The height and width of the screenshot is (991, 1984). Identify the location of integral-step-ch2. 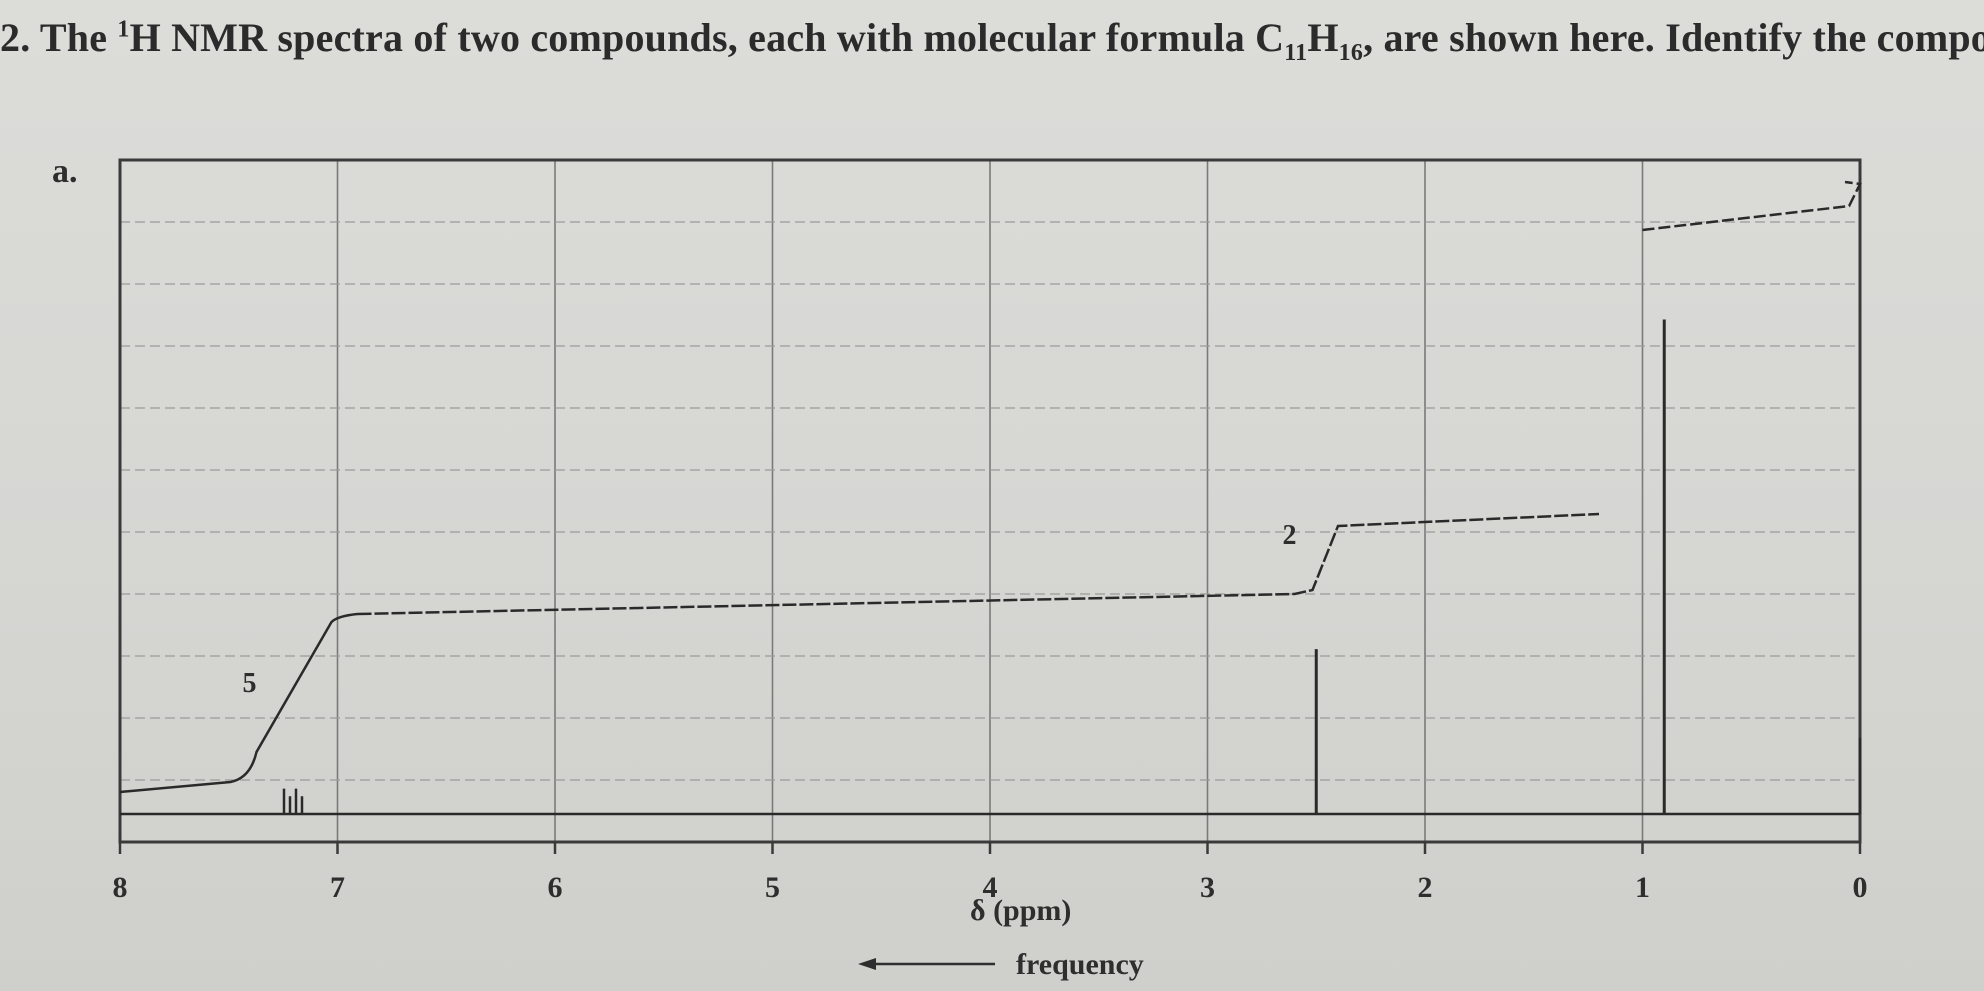
(978, 564).